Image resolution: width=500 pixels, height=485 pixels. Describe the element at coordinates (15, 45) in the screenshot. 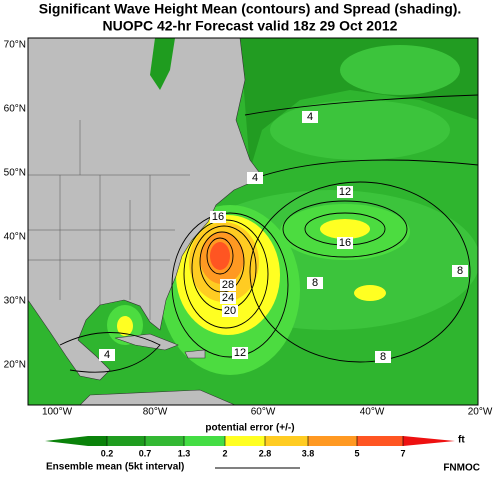

I see `lat-label: 70°N` at that location.